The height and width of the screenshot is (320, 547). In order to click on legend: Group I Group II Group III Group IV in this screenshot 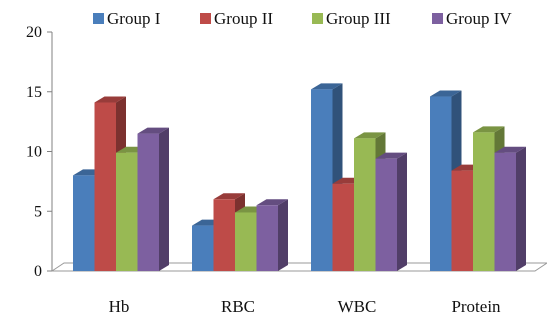, I will do `click(302, 18)`.